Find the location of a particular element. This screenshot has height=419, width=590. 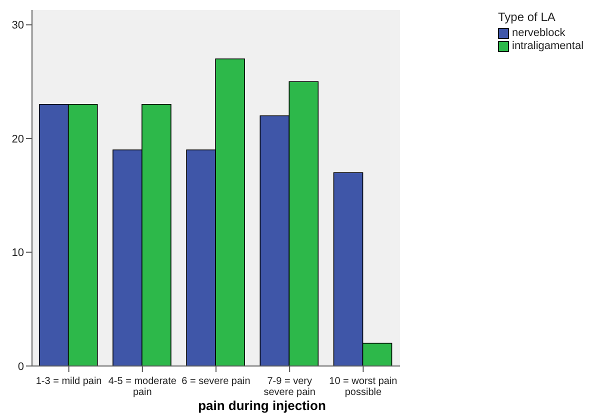

y-tick-label: 20 is located at coordinates (18, 139).